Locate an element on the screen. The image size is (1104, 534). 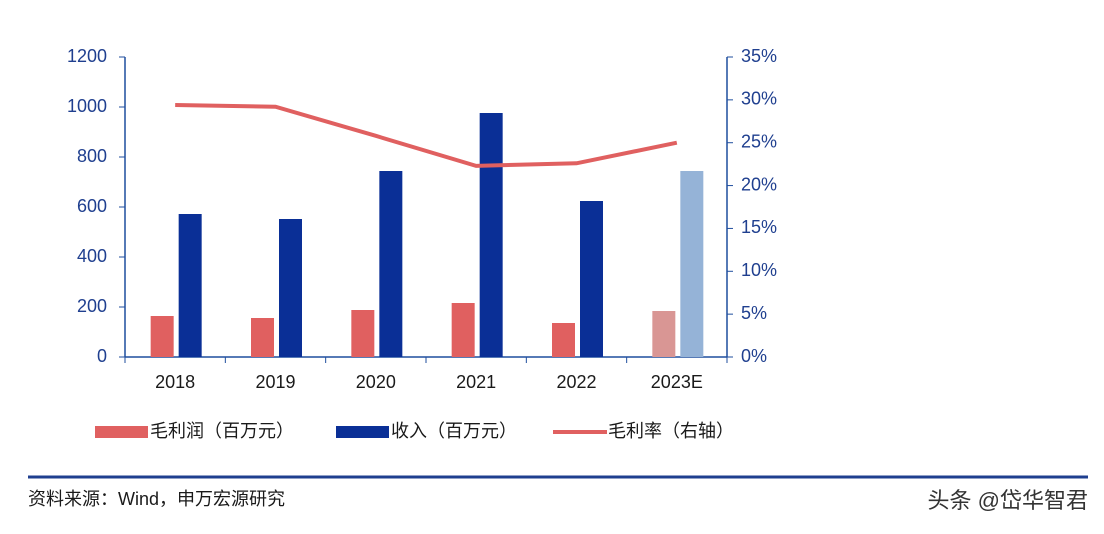
x-tick-label: 2022 is located at coordinates (576, 382).